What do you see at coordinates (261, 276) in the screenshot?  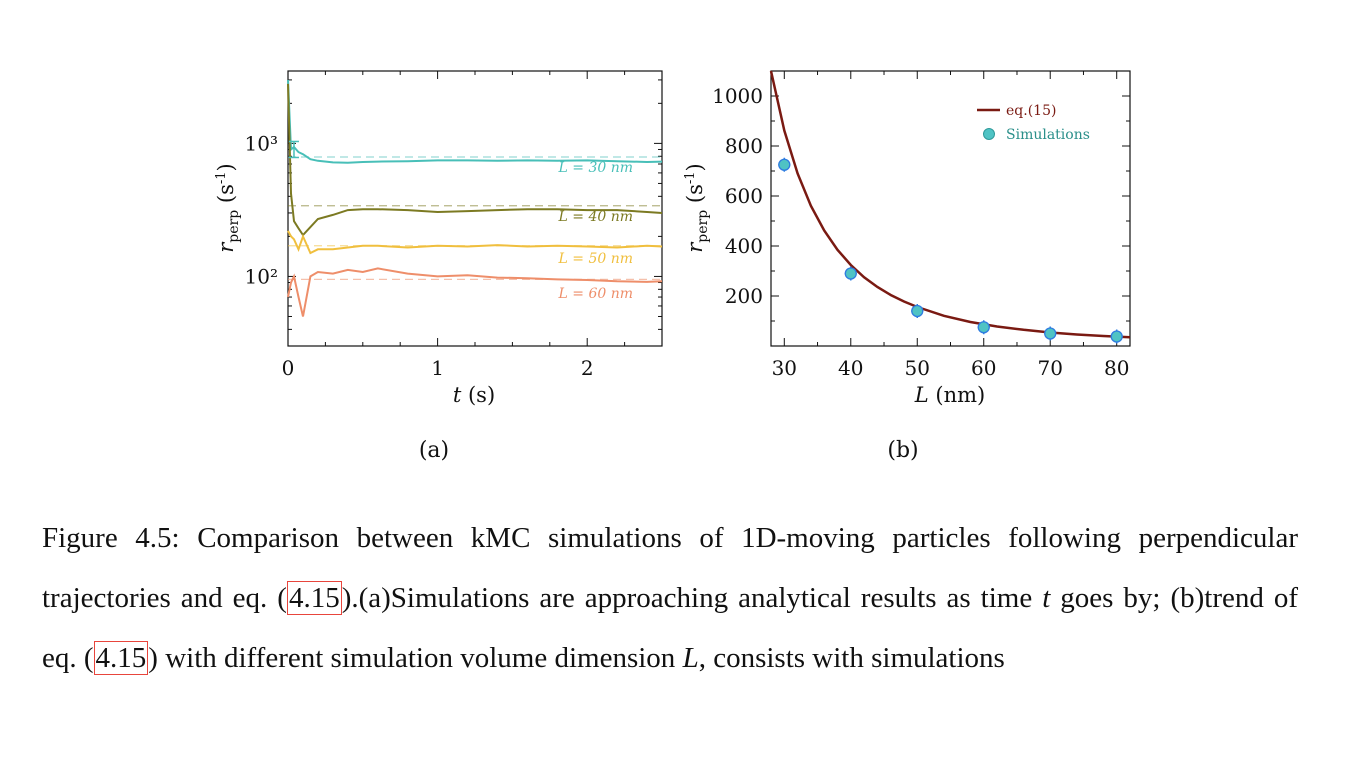 I see `y-tick-label: 10²` at bounding box center [261, 276].